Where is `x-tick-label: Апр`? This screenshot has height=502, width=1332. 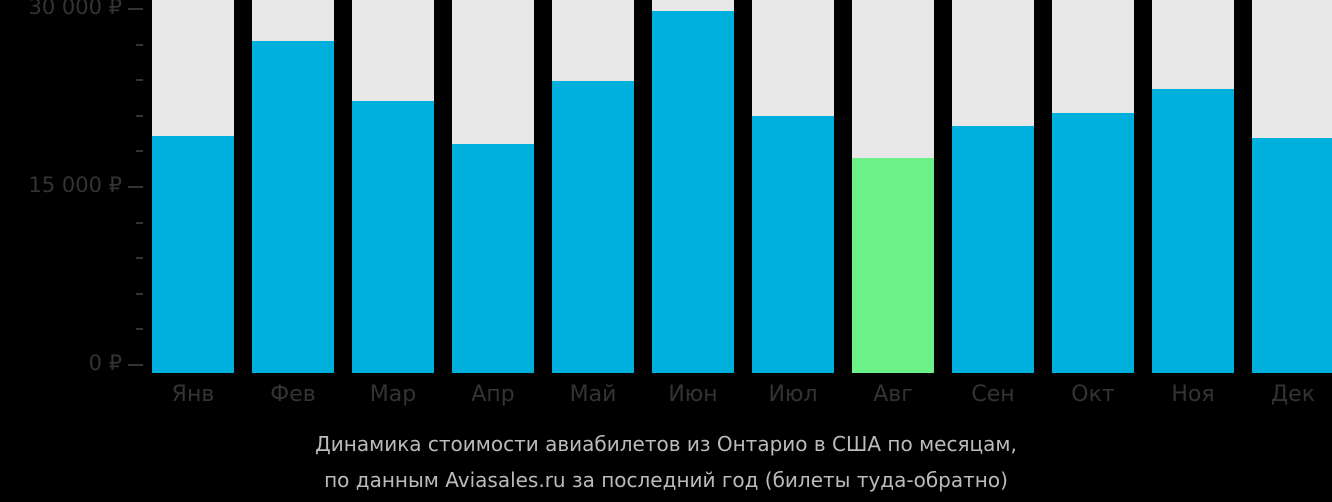
x-tick-label: Апр is located at coordinates (493, 394).